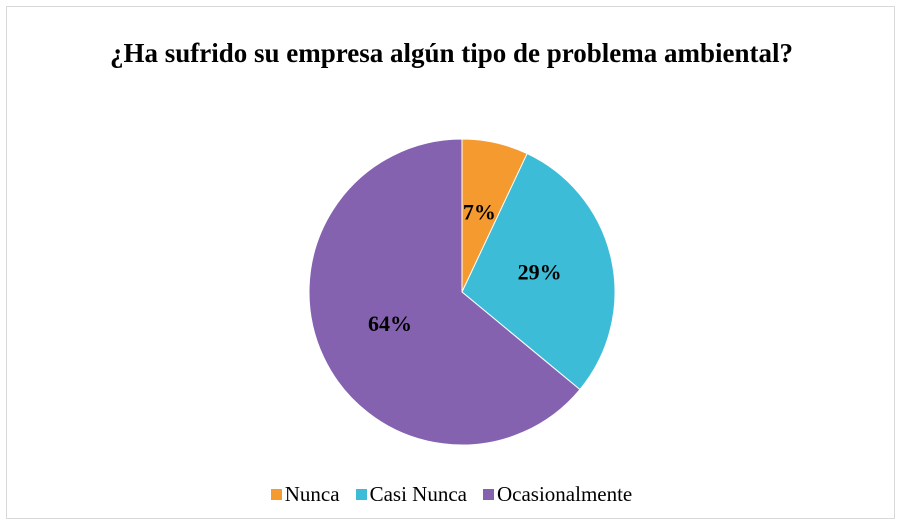  What do you see at coordinates (390, 323) in the screenshot?
I see `data-label: 64%` at bounding box center [390, 323].